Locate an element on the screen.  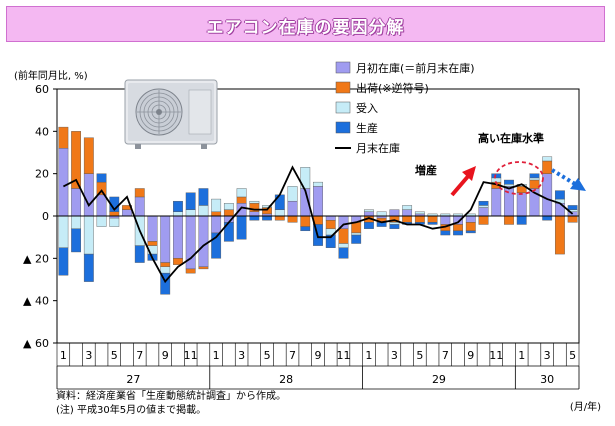
air-conditioner-icon is located at coordinates (171, 114).